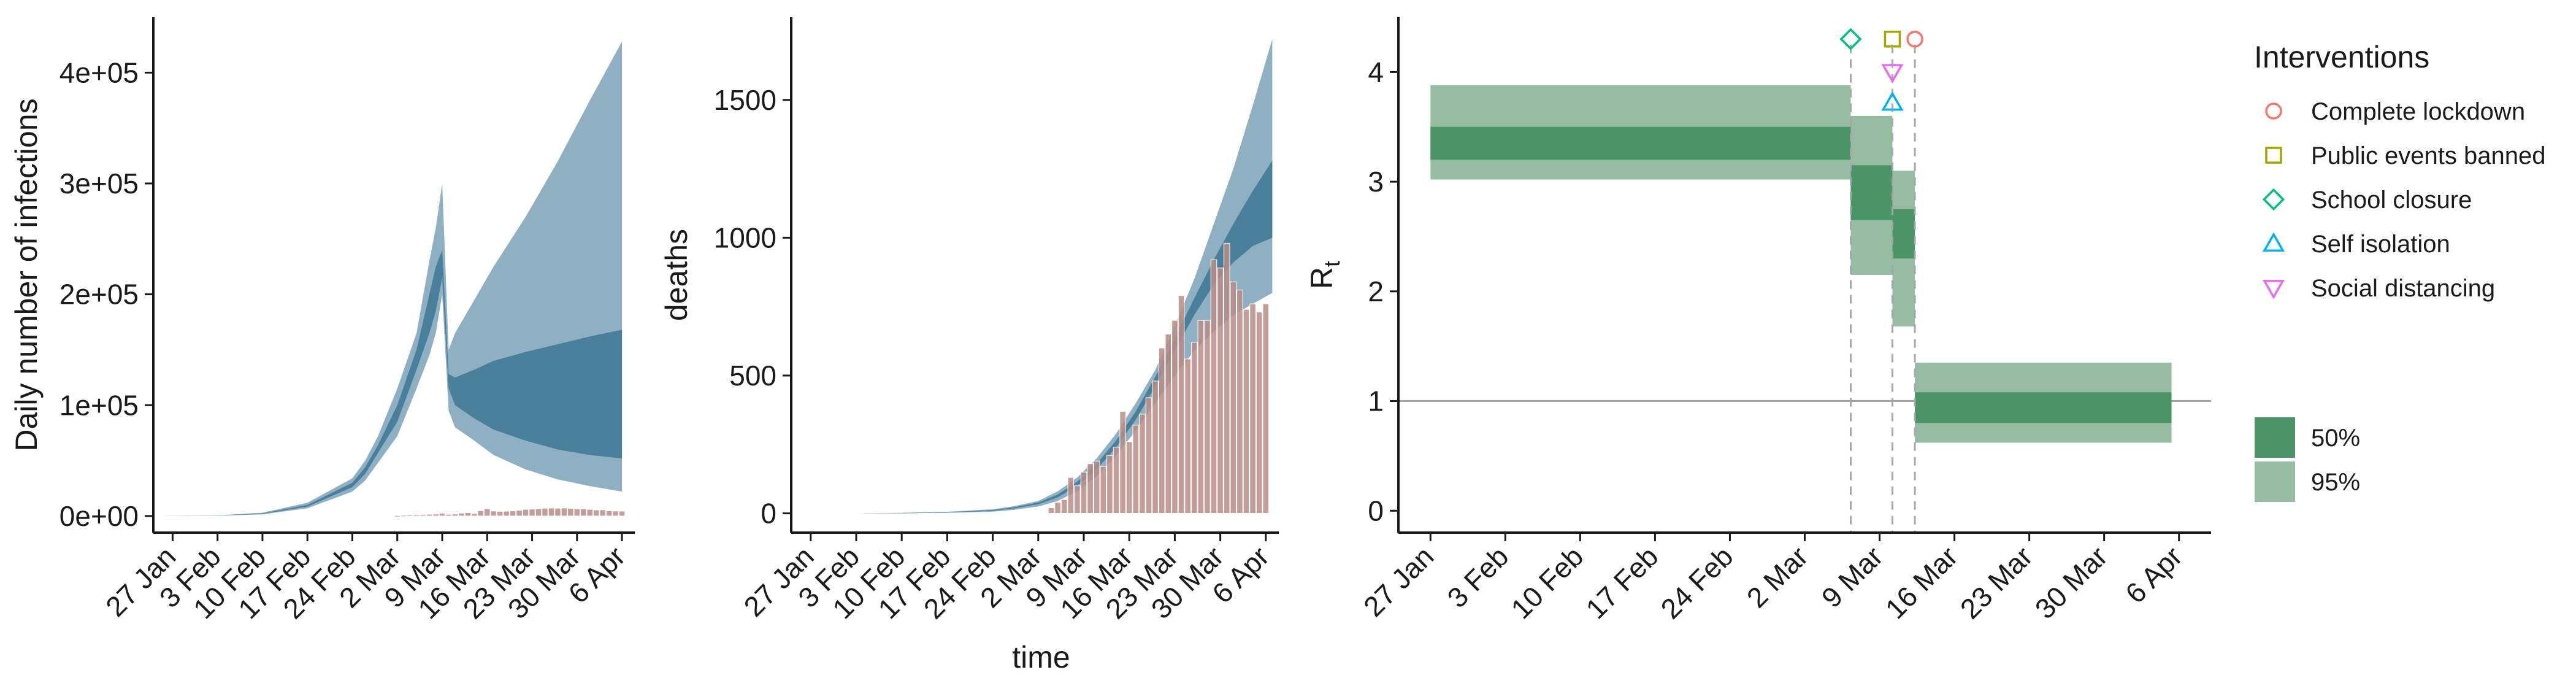  Describe the element at coordinates (2071, 582) in the screenshot. I see `x-tick-label: 30 Mar` at that location.